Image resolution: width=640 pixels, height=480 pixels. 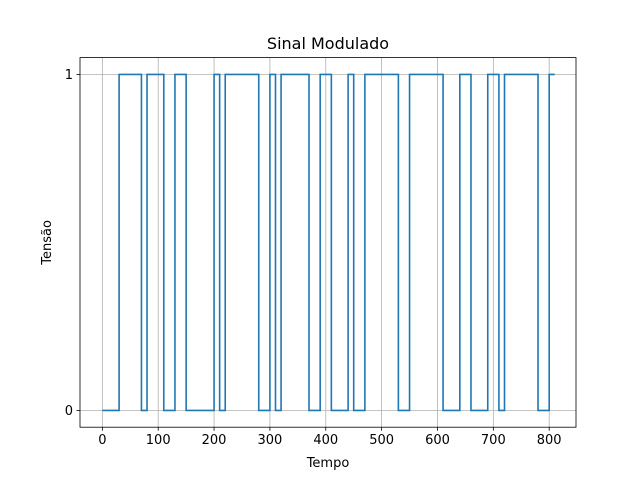 I want to click on x-tick-label: 400, so click(x=325, y=440).